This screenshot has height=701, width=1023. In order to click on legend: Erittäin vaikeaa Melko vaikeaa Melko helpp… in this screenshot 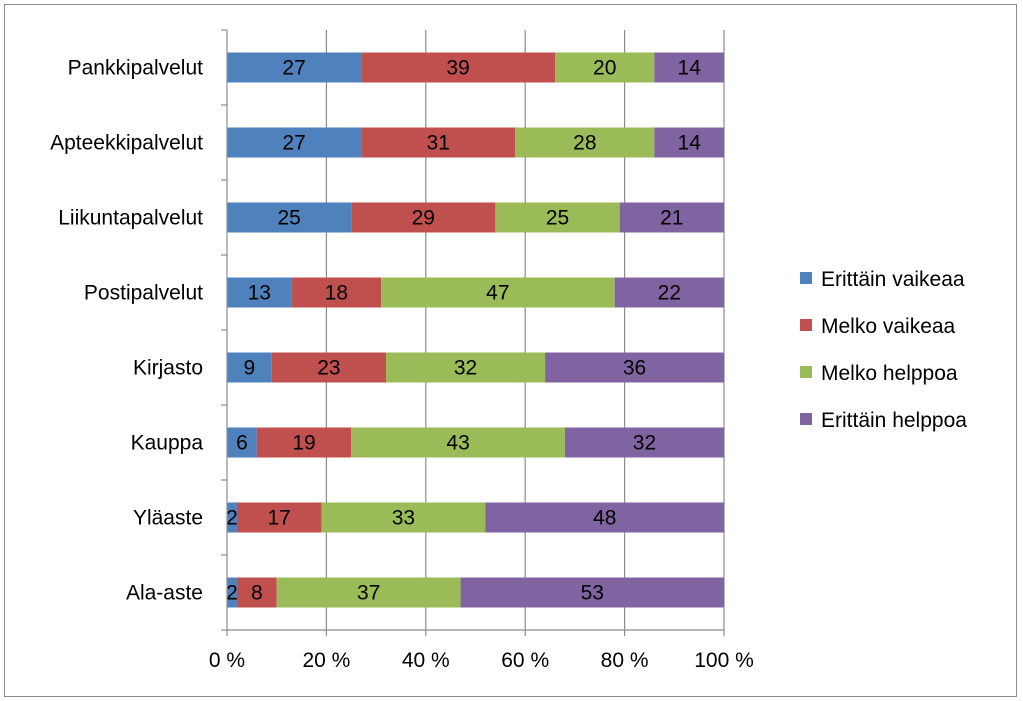, I will do `click(883, 350)`.